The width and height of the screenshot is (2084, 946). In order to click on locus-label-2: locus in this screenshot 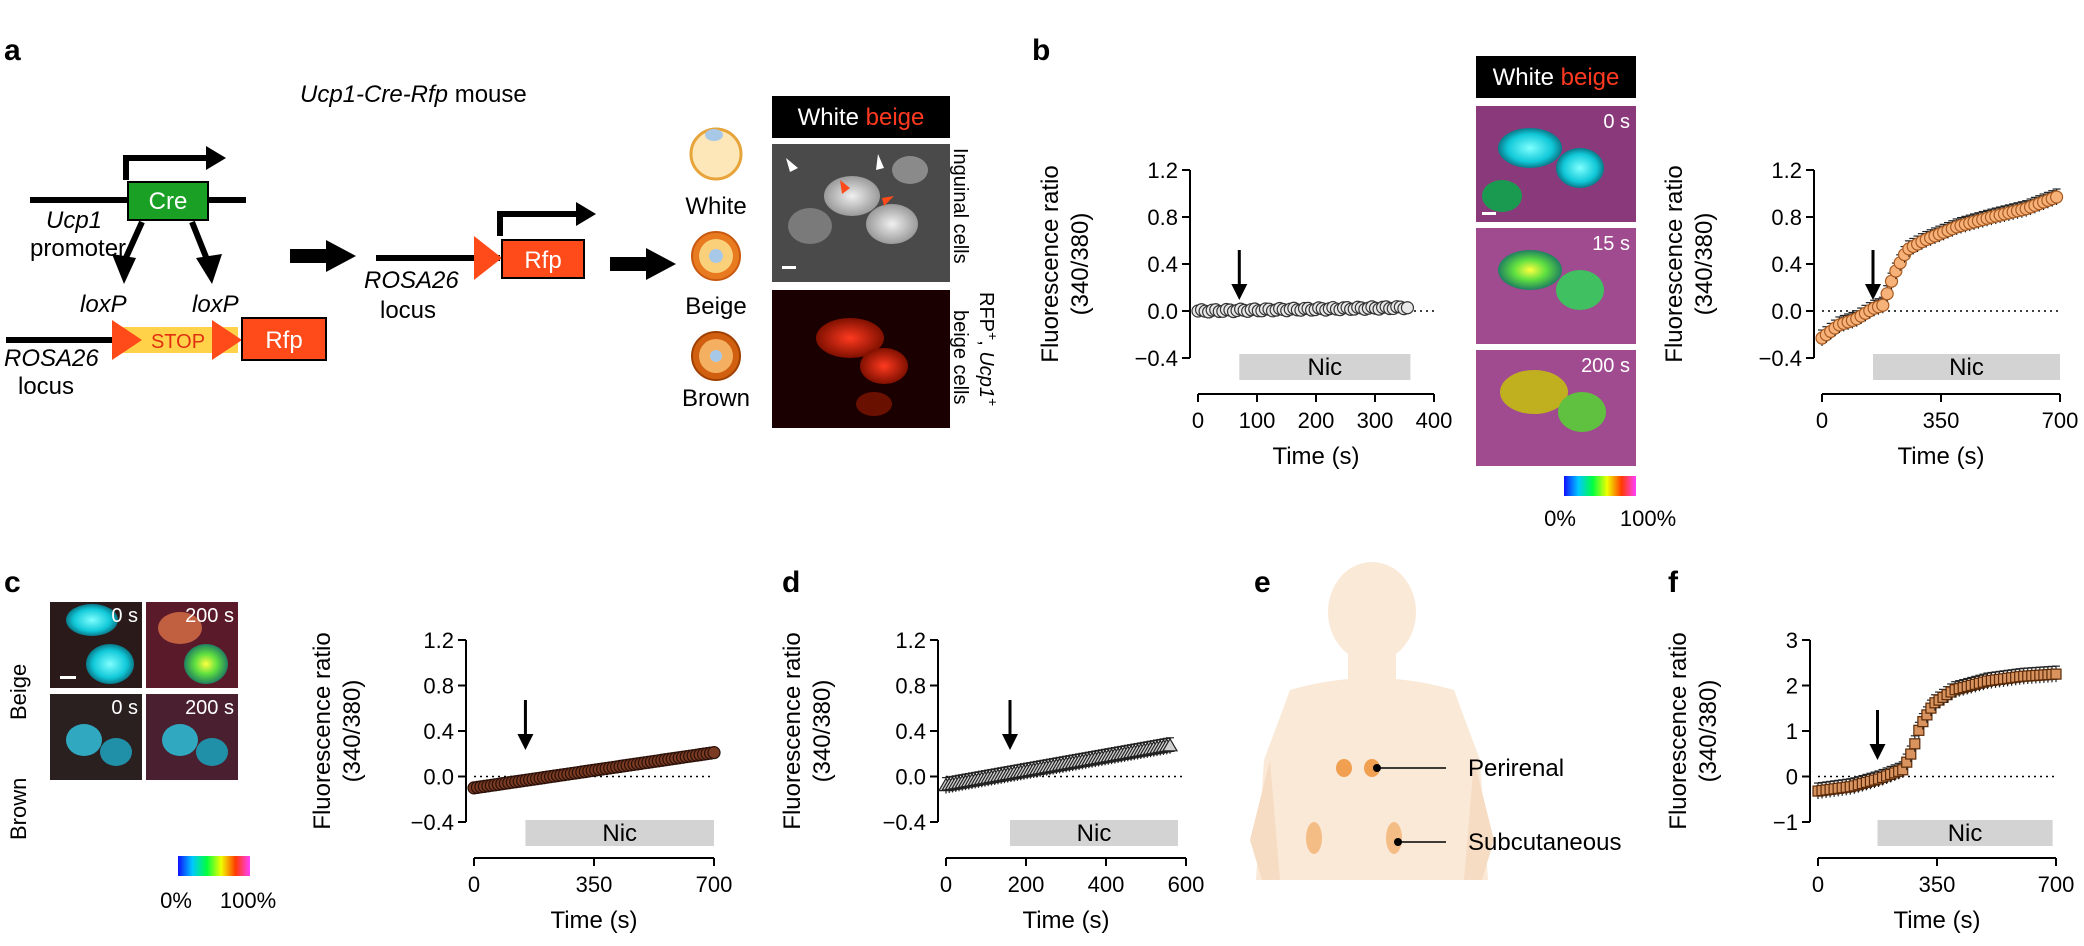, I will do `click(408, 310)`.